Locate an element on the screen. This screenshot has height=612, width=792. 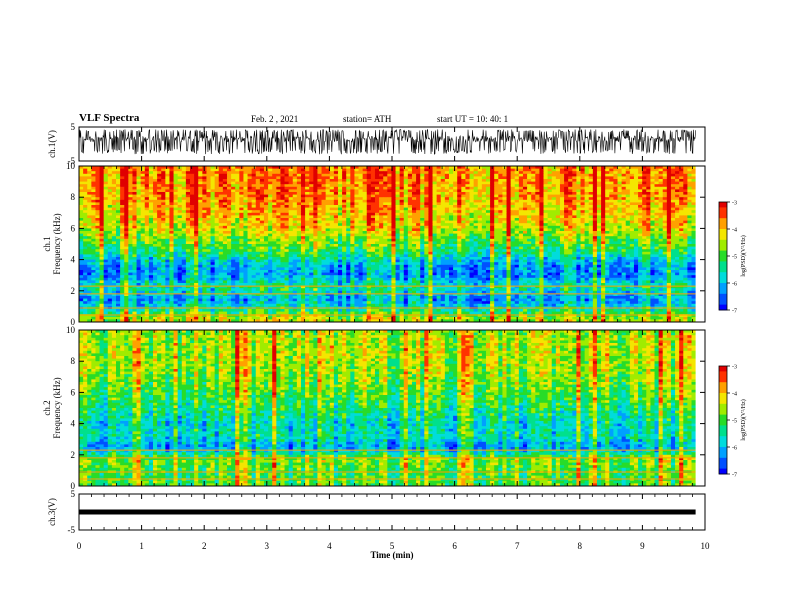
ch1-waveform-trace is located at coordinates (387, 141).